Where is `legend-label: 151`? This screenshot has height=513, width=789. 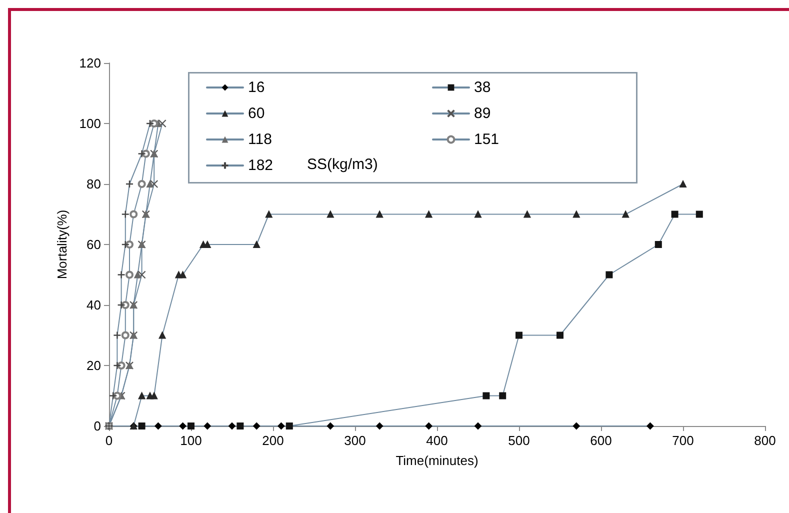 legend-label: 151 is located at coordinates (487, 139).